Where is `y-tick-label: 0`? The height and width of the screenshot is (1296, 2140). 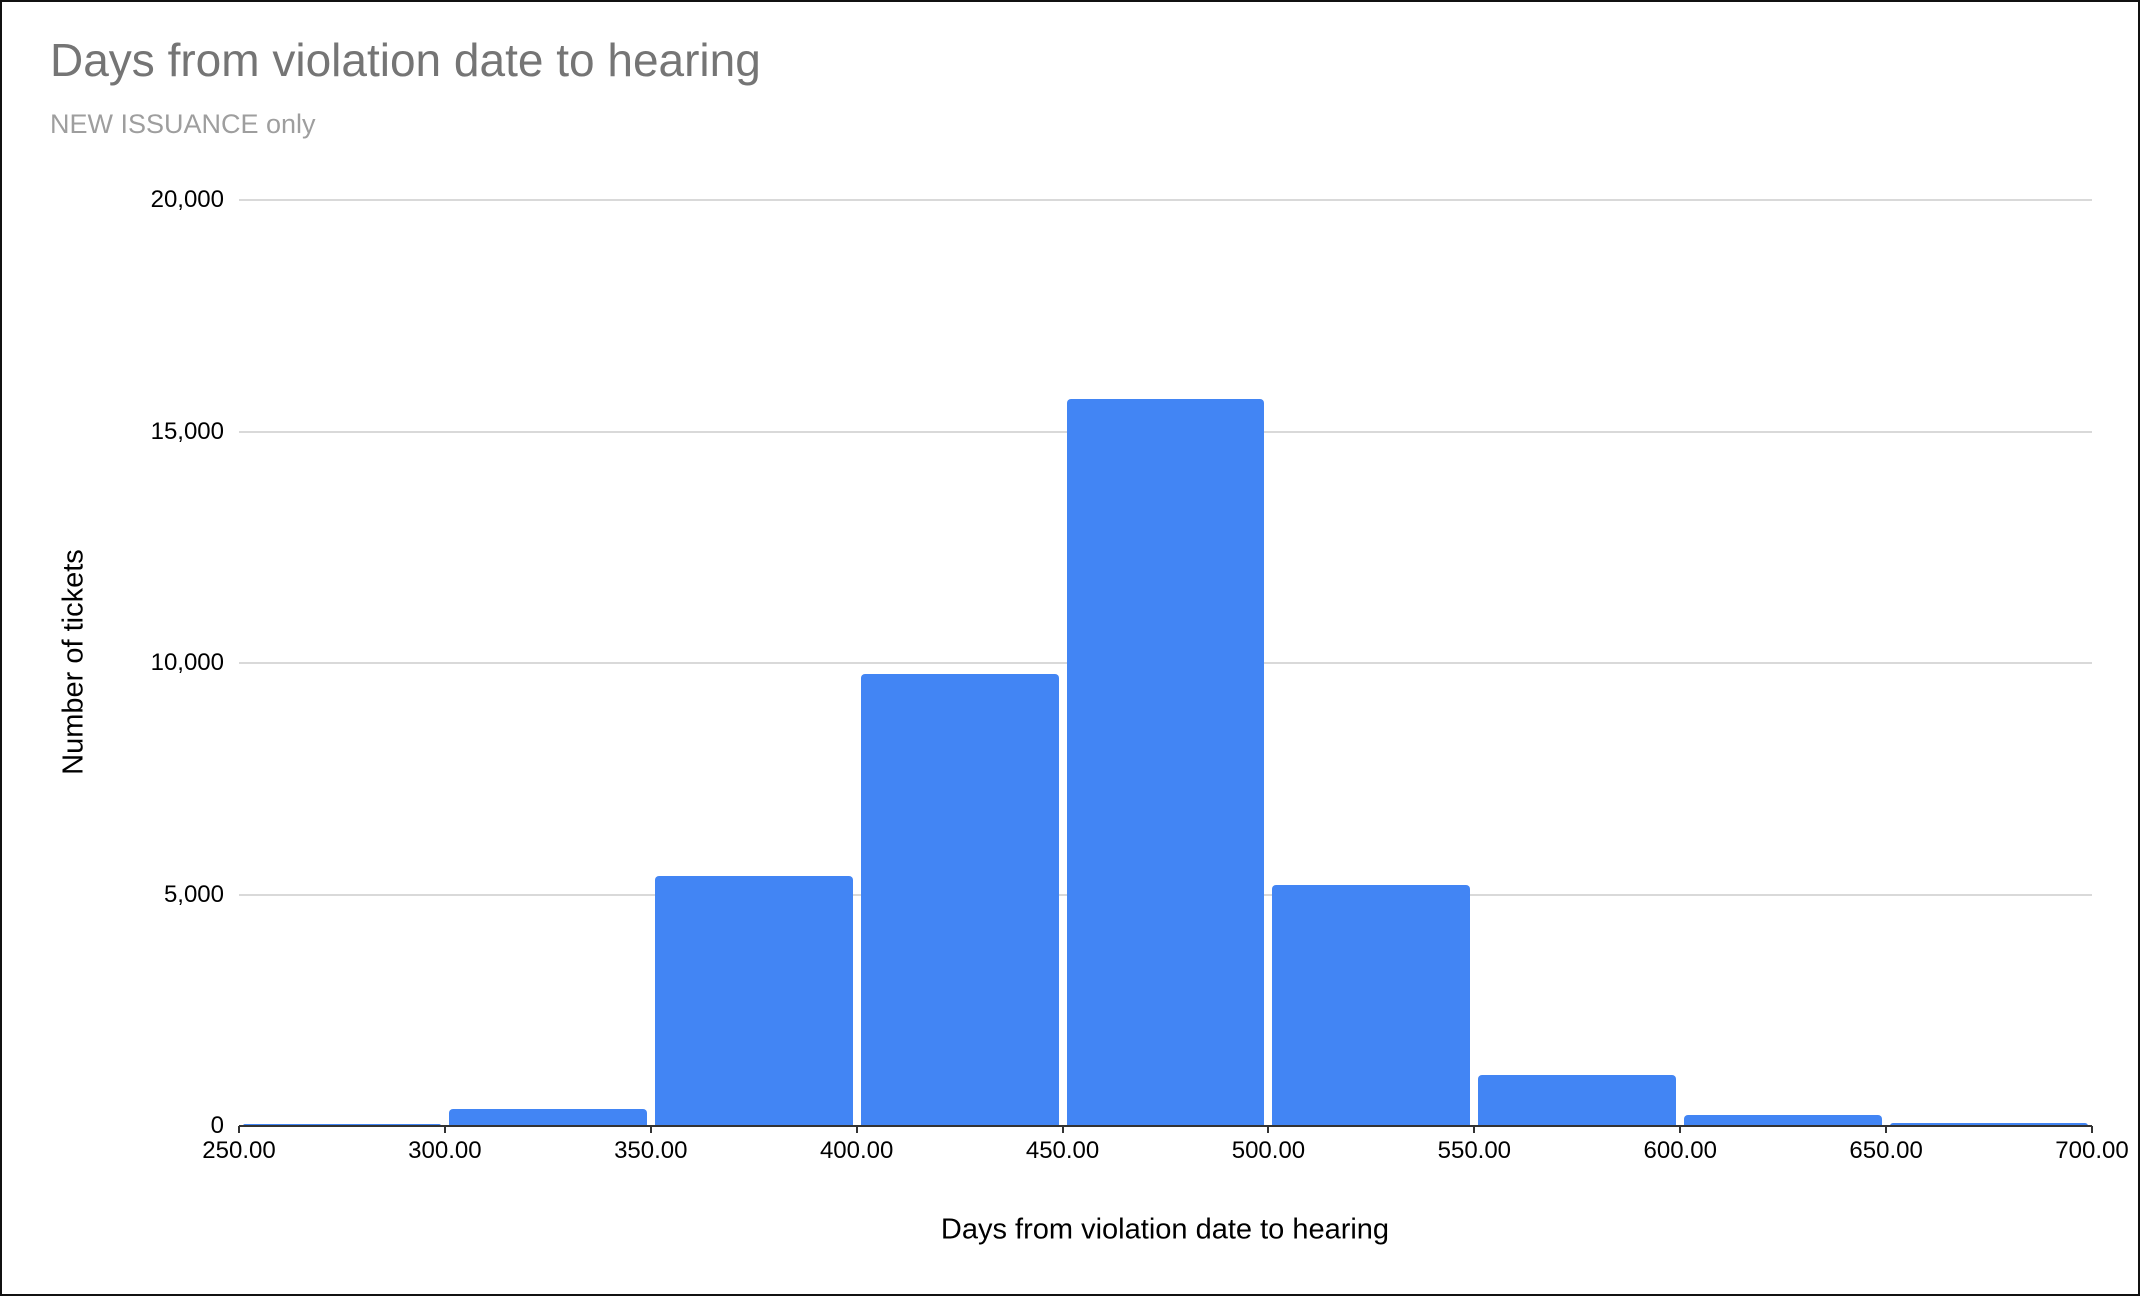 y-tick-label: 0 is located at coordinates (217, 1125).